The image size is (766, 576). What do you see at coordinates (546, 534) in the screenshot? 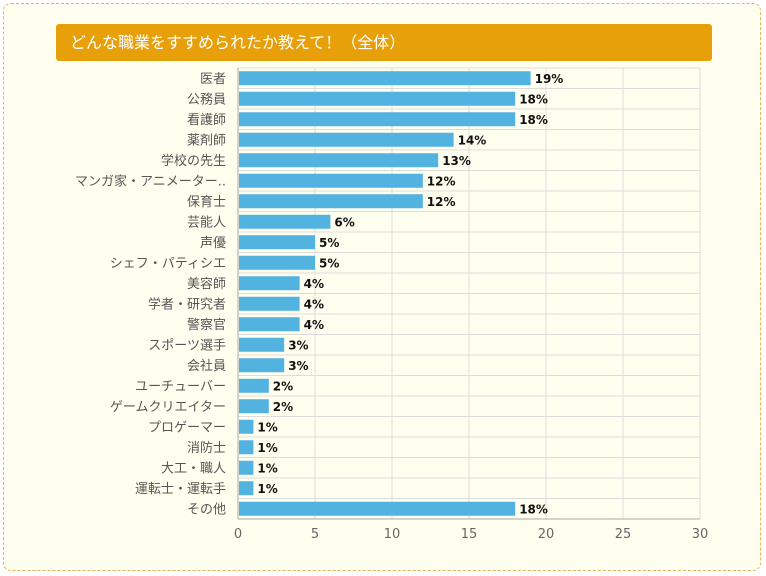
I see `x-tick-label: 20` at bounding box center [546, 534].